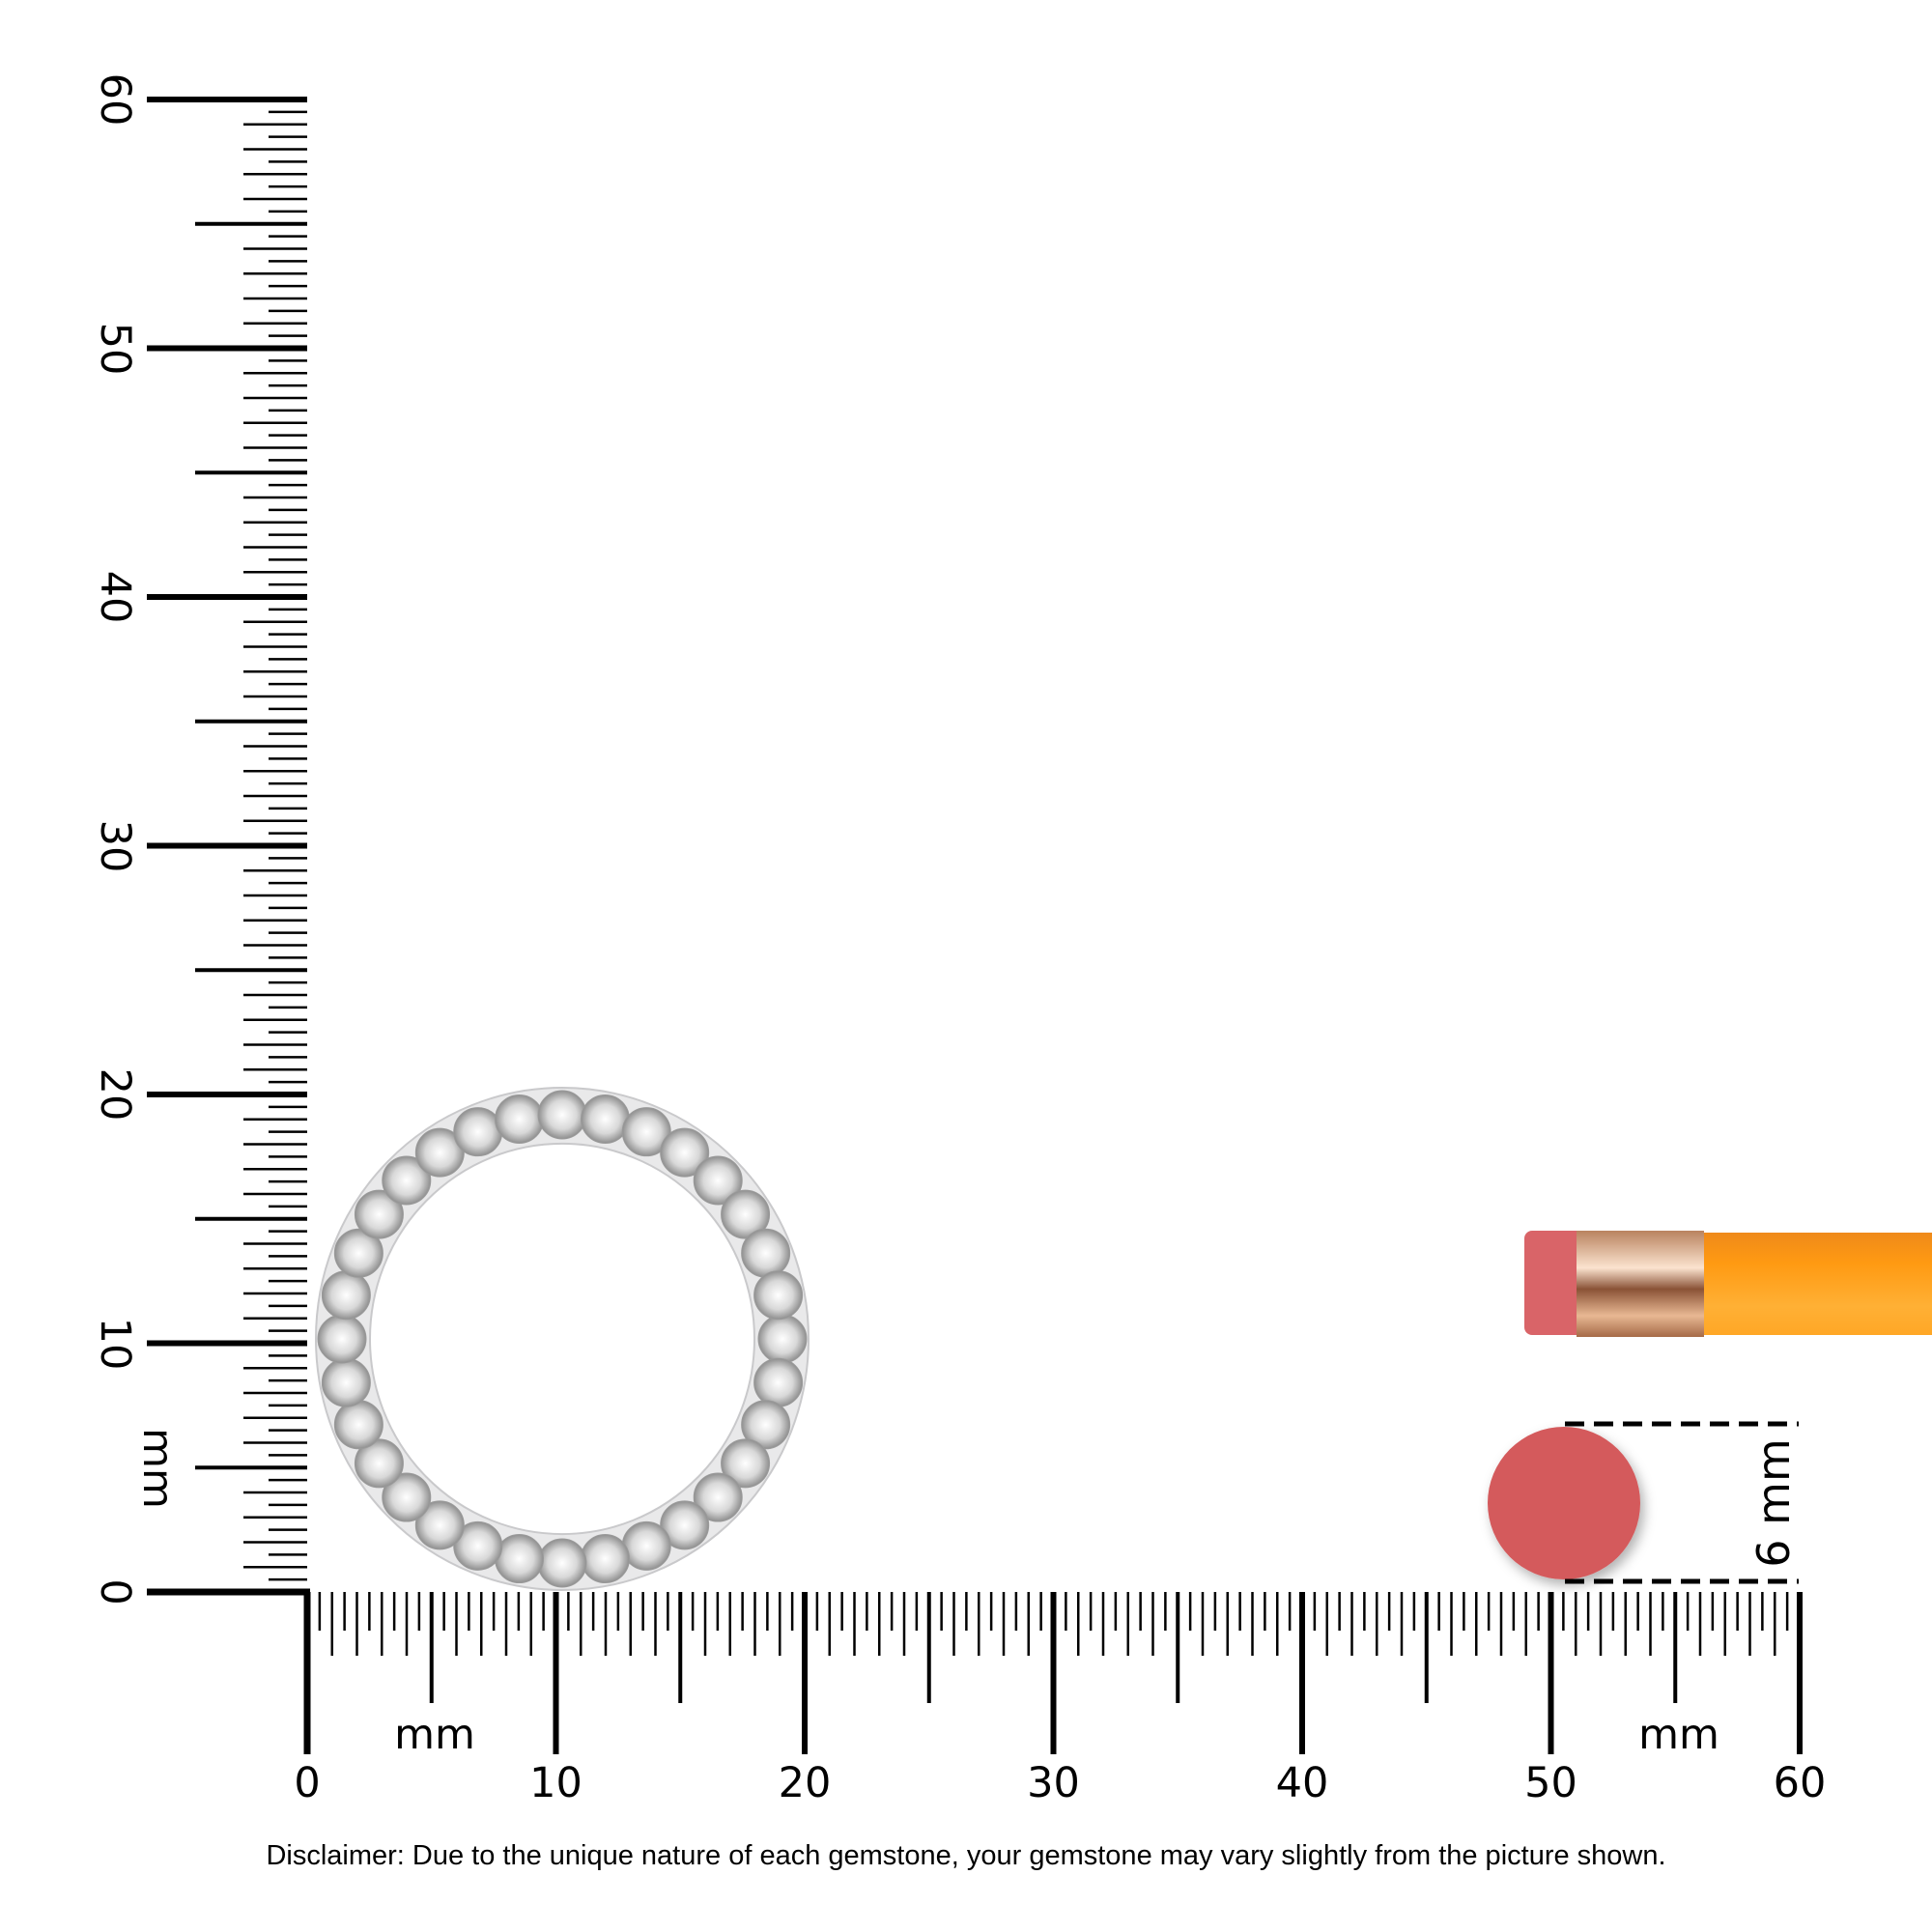  What do you see at coordinates (805, 1783) in the screenshot?
I see `x-ruler-label: 20` at bounding box center [805, 1783].